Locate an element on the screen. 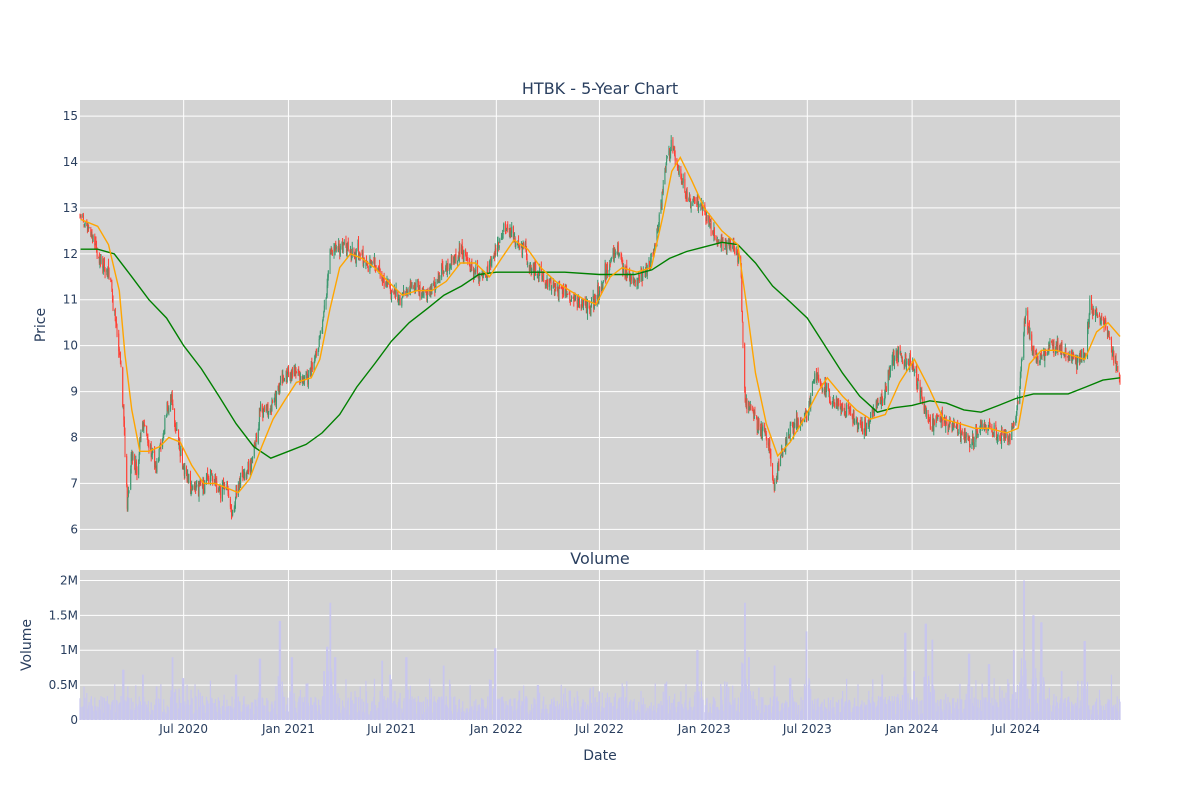 The width and height of the screenshot is (1200, 800). date-tick-label: Jul 2023 is located at coordinates (807, 729).